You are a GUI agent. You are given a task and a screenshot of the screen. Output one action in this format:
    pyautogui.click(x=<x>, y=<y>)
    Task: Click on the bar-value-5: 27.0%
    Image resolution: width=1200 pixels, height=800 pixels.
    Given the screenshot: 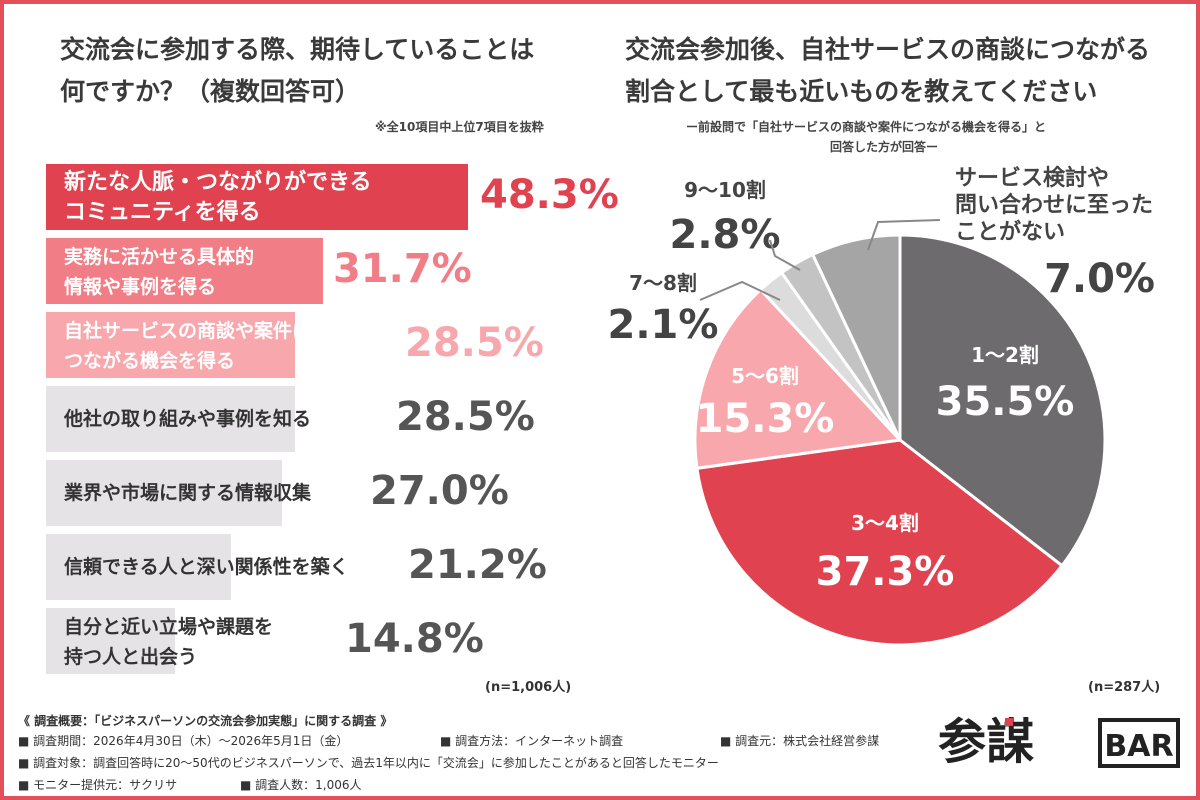 What is the action you would take?
    pyautogui.click(x=439, y=491)
    